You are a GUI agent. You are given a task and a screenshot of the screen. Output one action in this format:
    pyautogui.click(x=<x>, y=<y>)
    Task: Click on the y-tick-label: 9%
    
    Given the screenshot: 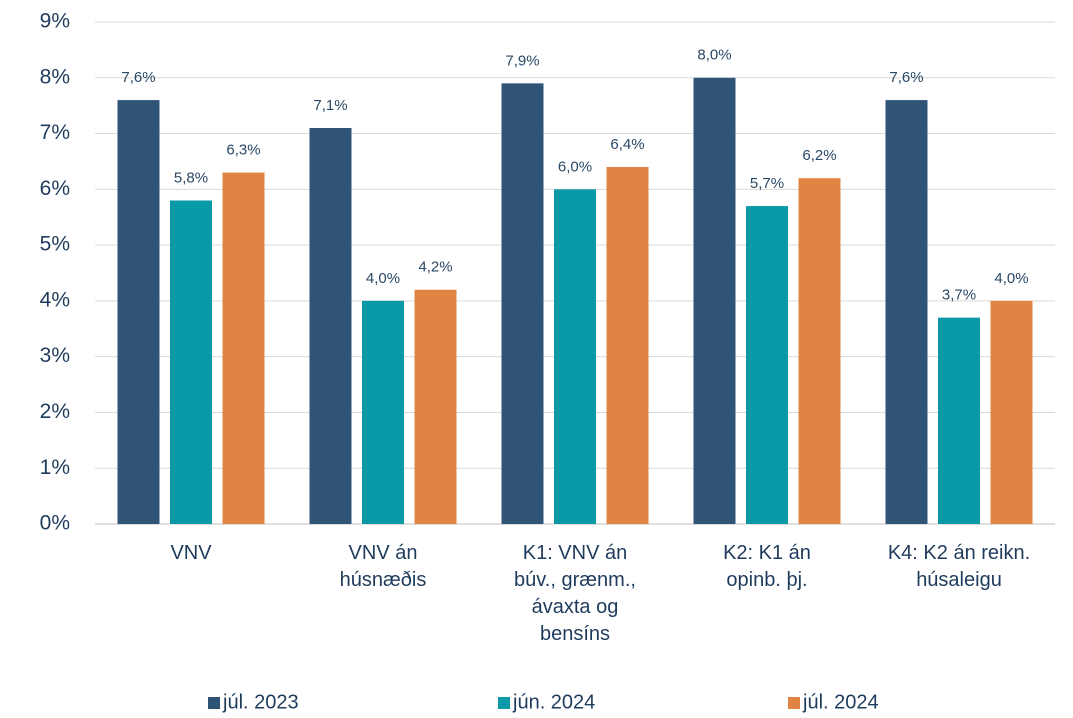 What is the action you would take?
    pyautogui.click(x=55, y=21)
    